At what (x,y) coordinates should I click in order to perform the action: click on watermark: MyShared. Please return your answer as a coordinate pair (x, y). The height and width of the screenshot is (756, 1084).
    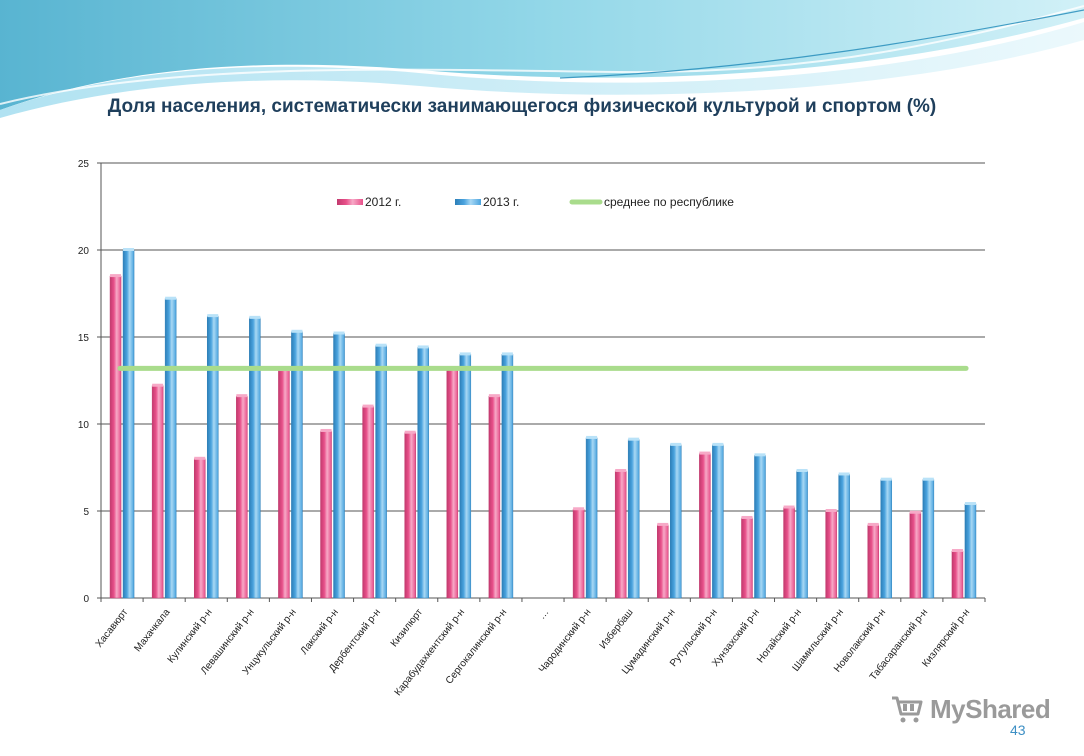
    Looking at the image, I should click on (970, 709).